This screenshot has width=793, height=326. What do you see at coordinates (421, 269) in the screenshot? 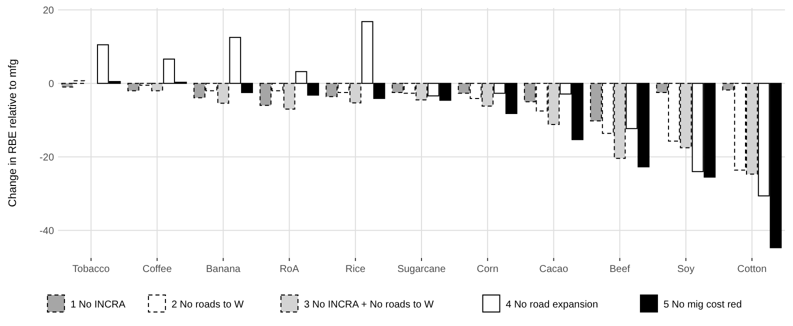
I see `x-tick-label: Sugarcane` at bounding box center [421, 269].